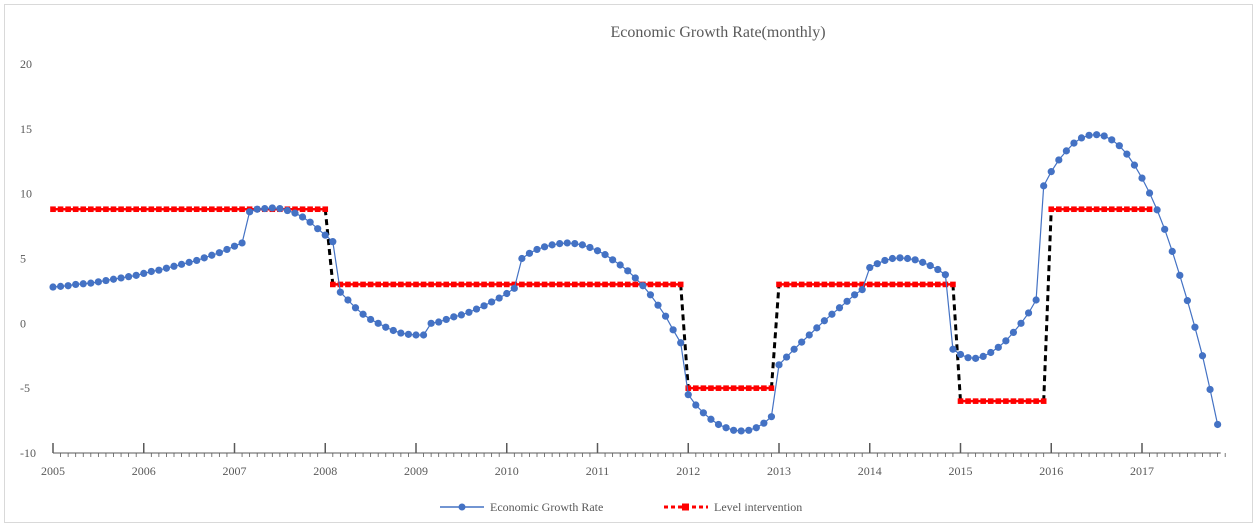  What do you see at coordinates (235, 471) in the screenshot?
I see `x-tick-label: 2007` at bounding box center [235, 471].